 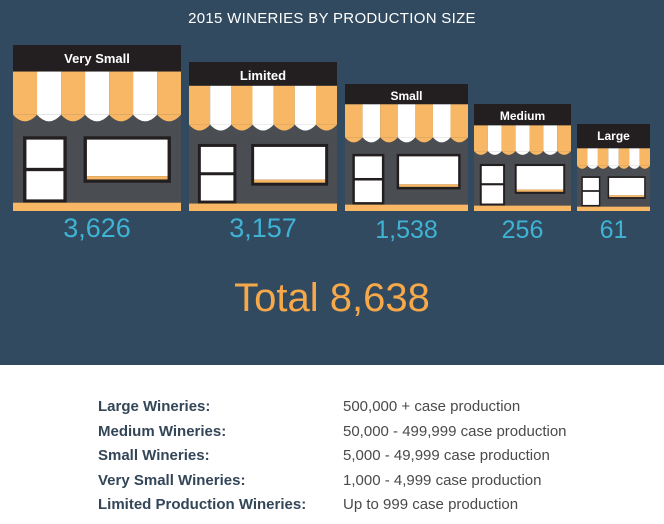 I want to click on legend-name: Small Wineries:, so click(x=154, y=455).